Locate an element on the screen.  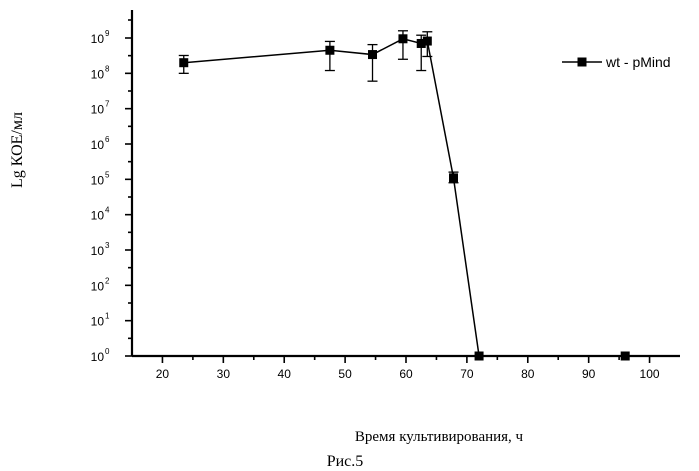
x-tick-label: 20 is located at coordinates (163, 374).